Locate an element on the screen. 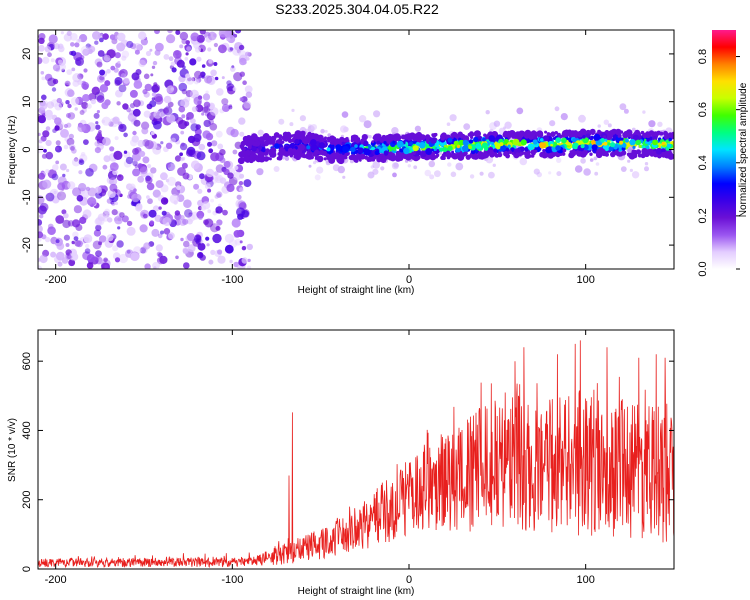 The width and height of the screenshot is (750, 600). spectrogram-y-label: Frequency (Hz) is located at coordinates (12, 150).